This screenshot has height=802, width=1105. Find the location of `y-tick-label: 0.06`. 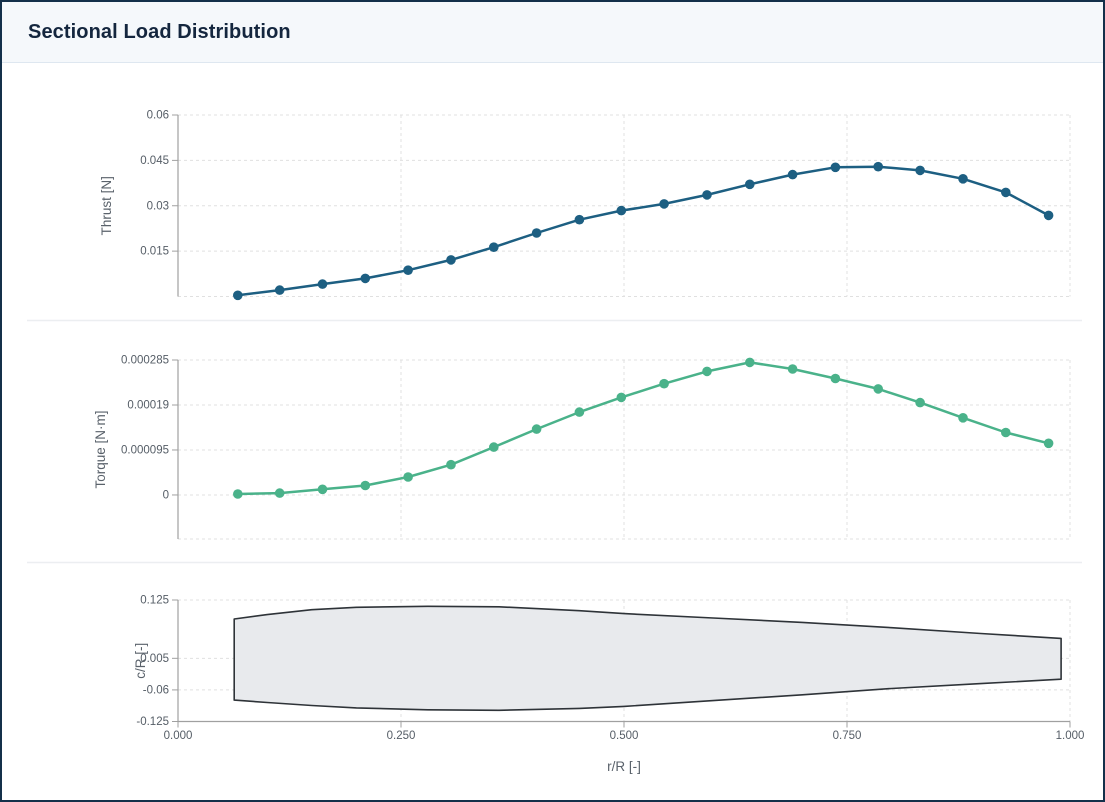

y-tick-label: 0.06 is located at coordinates (158, 116).